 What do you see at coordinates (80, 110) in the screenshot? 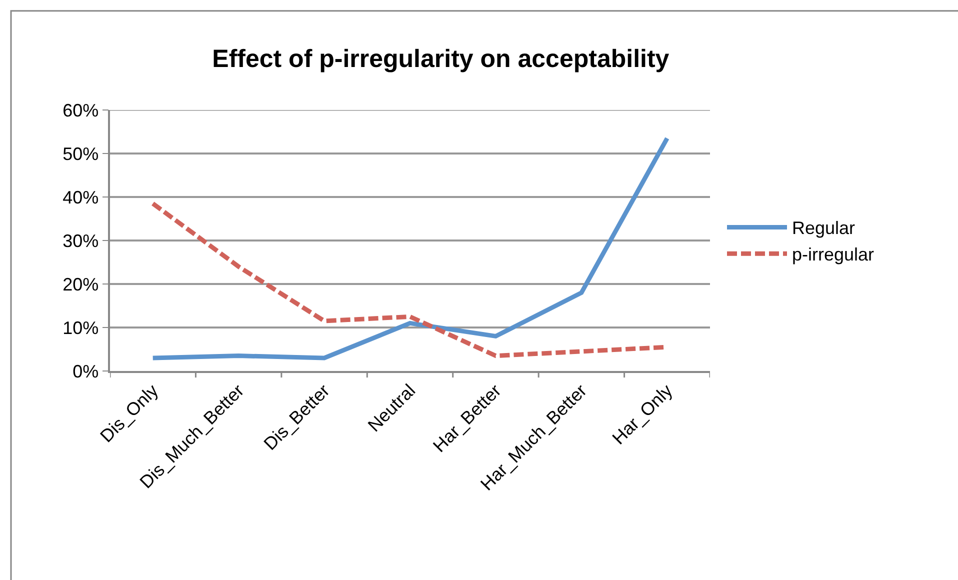
I see `y-tick-label: 60%` at bounding box center [80, 110].